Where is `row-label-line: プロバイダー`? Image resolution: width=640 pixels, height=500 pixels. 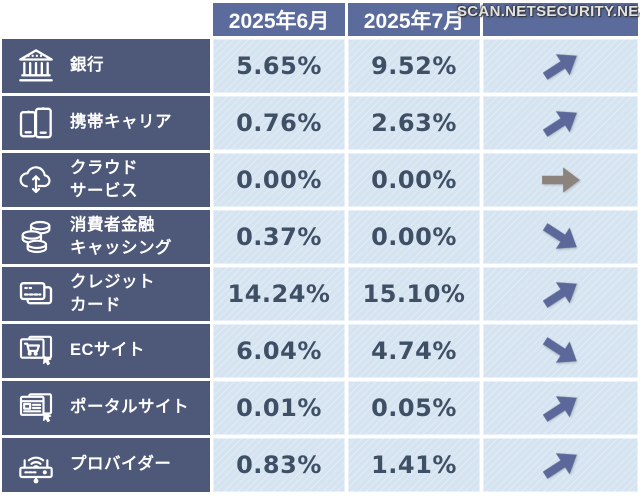
row-label-line: プロバイダー is located at coordinates (121, 464).